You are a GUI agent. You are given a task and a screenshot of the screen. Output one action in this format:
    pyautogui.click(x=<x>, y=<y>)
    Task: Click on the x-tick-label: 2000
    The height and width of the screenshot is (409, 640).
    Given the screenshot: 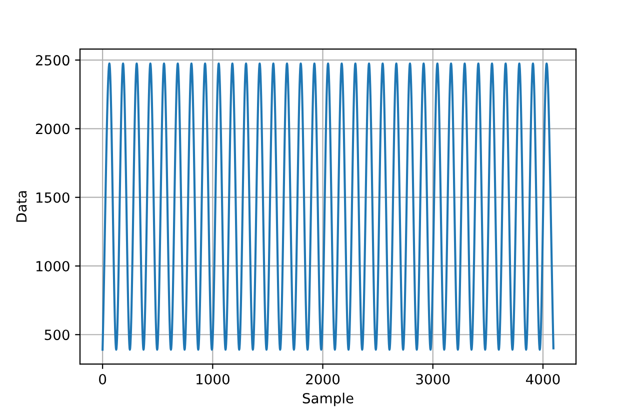 What is the action you would take?
    pyautogui.click(x=323, y=379)
    